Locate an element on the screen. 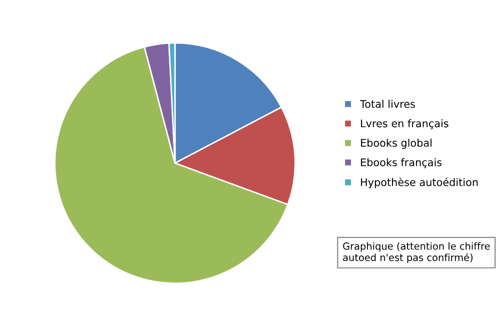  text: Graphique (attention le chiffre autoed n'est pas confirmé) is located at coordinates (416, 253).